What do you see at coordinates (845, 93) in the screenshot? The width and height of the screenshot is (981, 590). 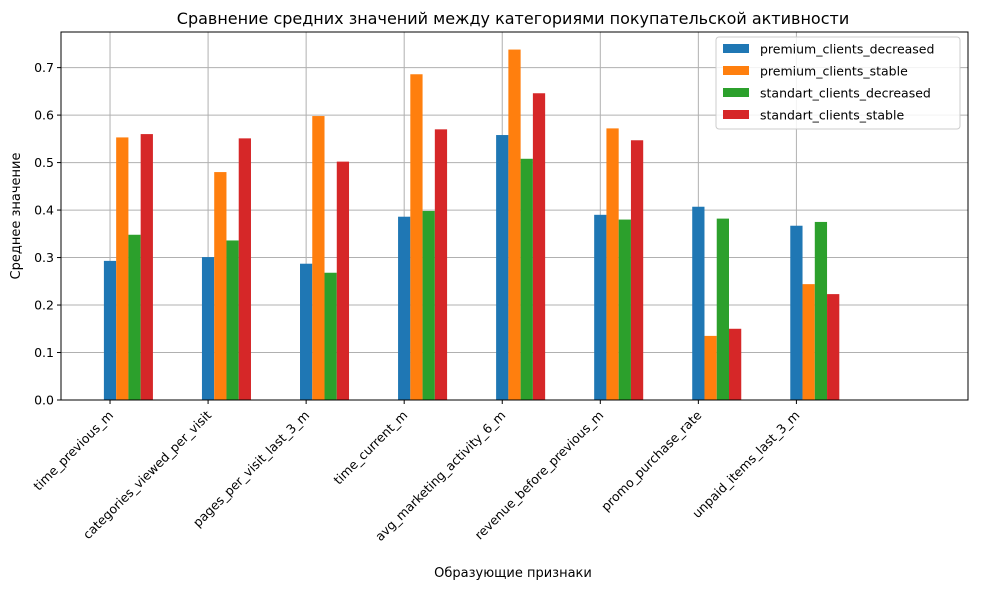 I see `legend-label: standart_clients_decreased` at bounding box center [845, 93].